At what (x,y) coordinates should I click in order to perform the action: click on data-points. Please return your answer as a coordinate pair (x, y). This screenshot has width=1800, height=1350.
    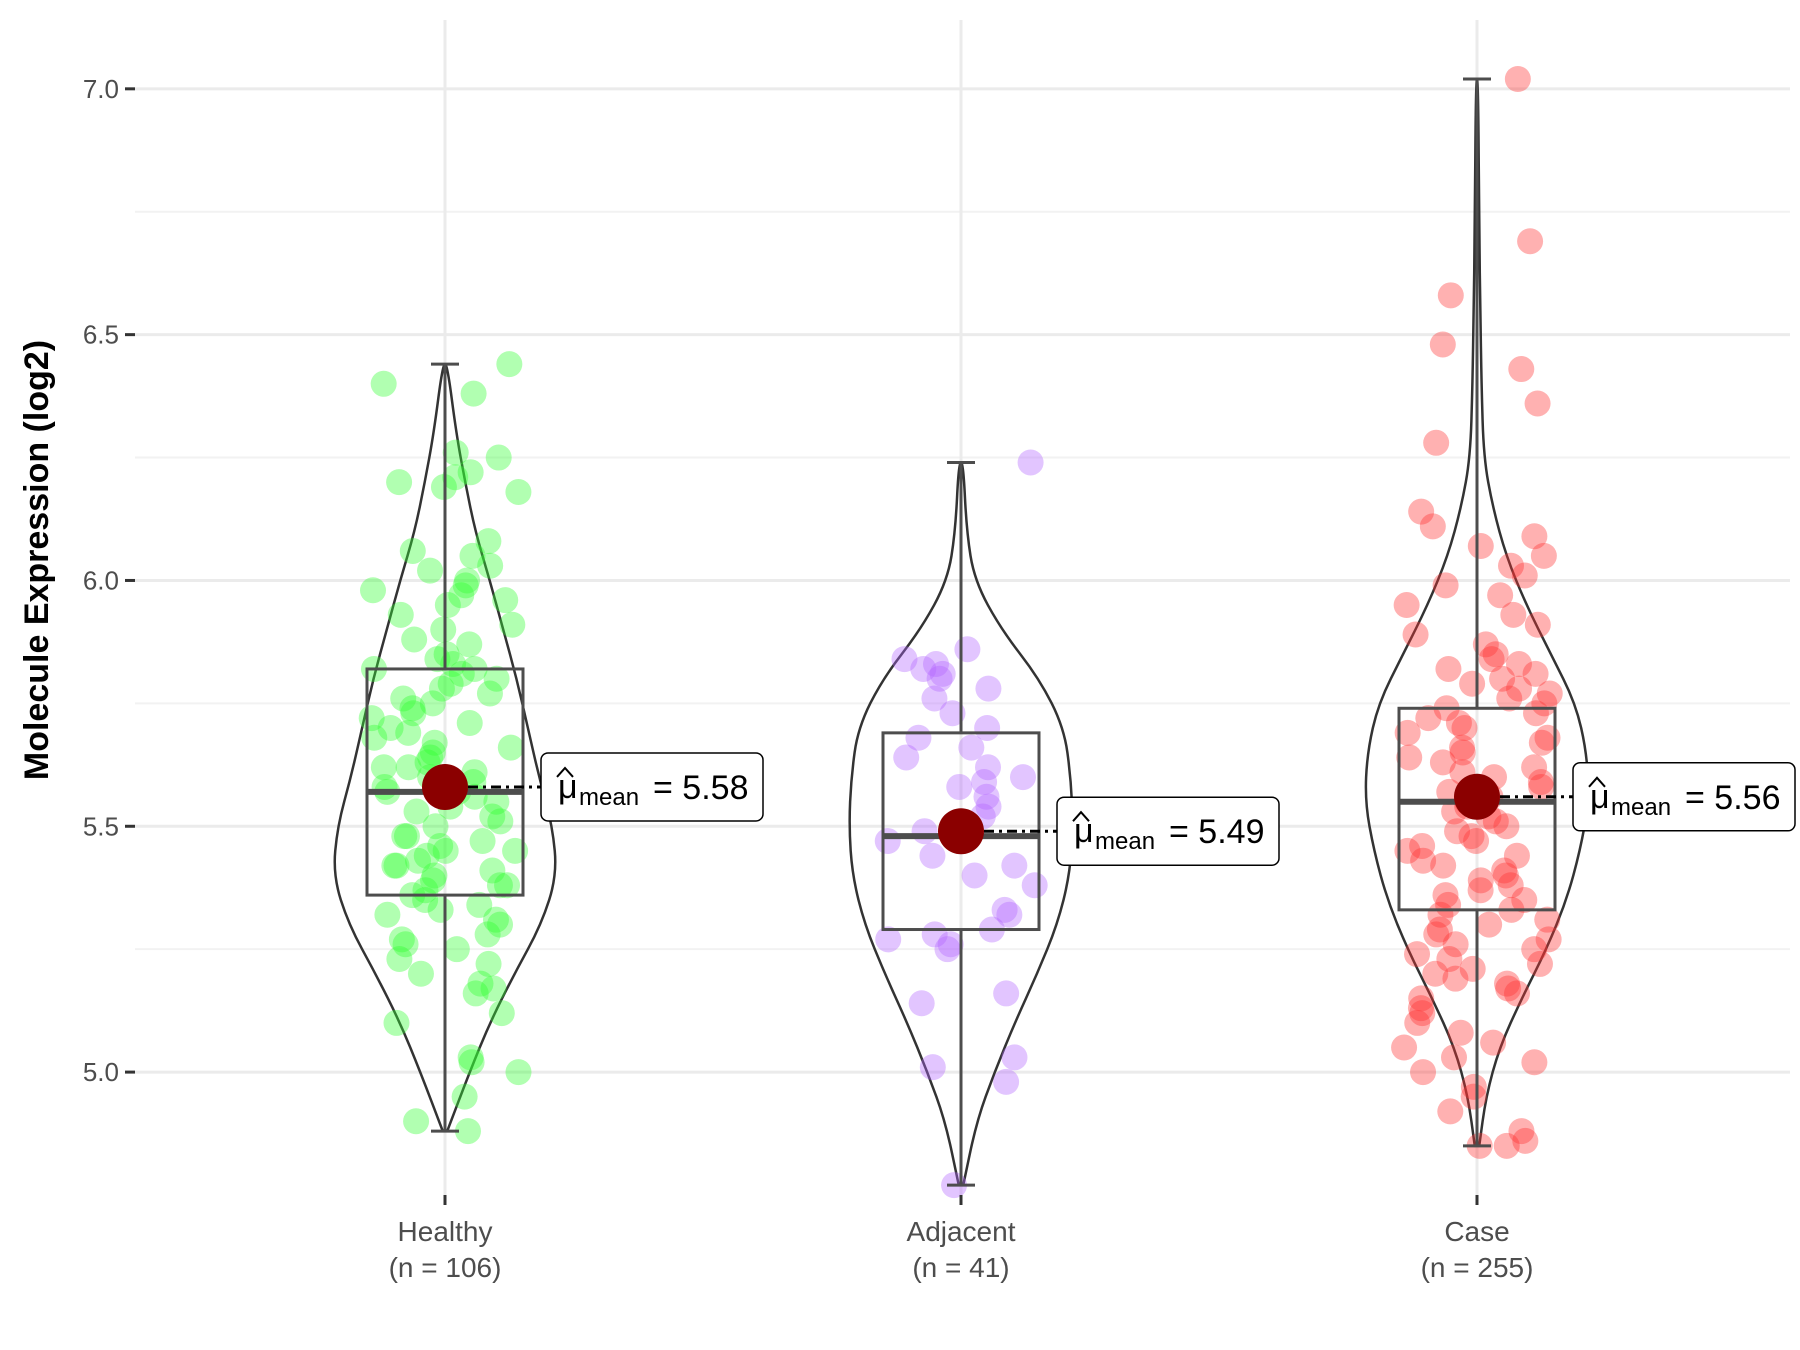
    Looking at the image, I should click on (445, 748).